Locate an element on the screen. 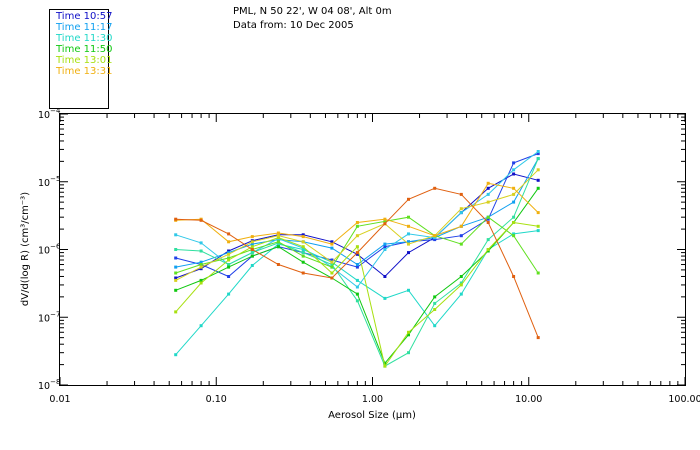 The height and width of the screenshot is (450, 700). y-tick-label: 10⁻⁵ is located at coordinates (49, 182).